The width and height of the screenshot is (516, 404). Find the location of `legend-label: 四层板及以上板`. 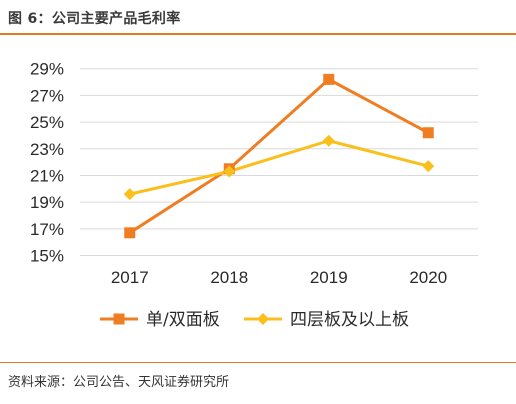

legend-label: 四层板及以上板 is located at coordinates (349, 320).